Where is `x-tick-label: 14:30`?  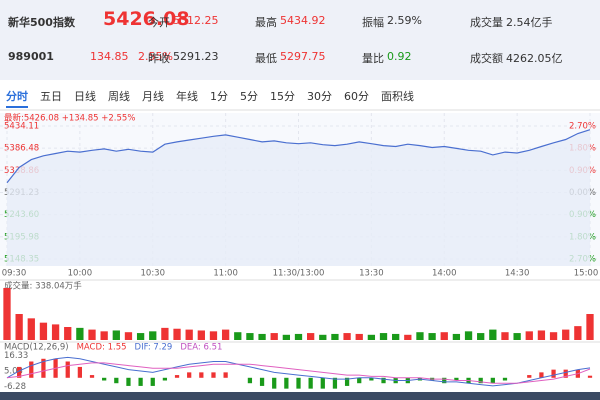 x-tick-label: 14:30 is located at coordinates (517, 274).